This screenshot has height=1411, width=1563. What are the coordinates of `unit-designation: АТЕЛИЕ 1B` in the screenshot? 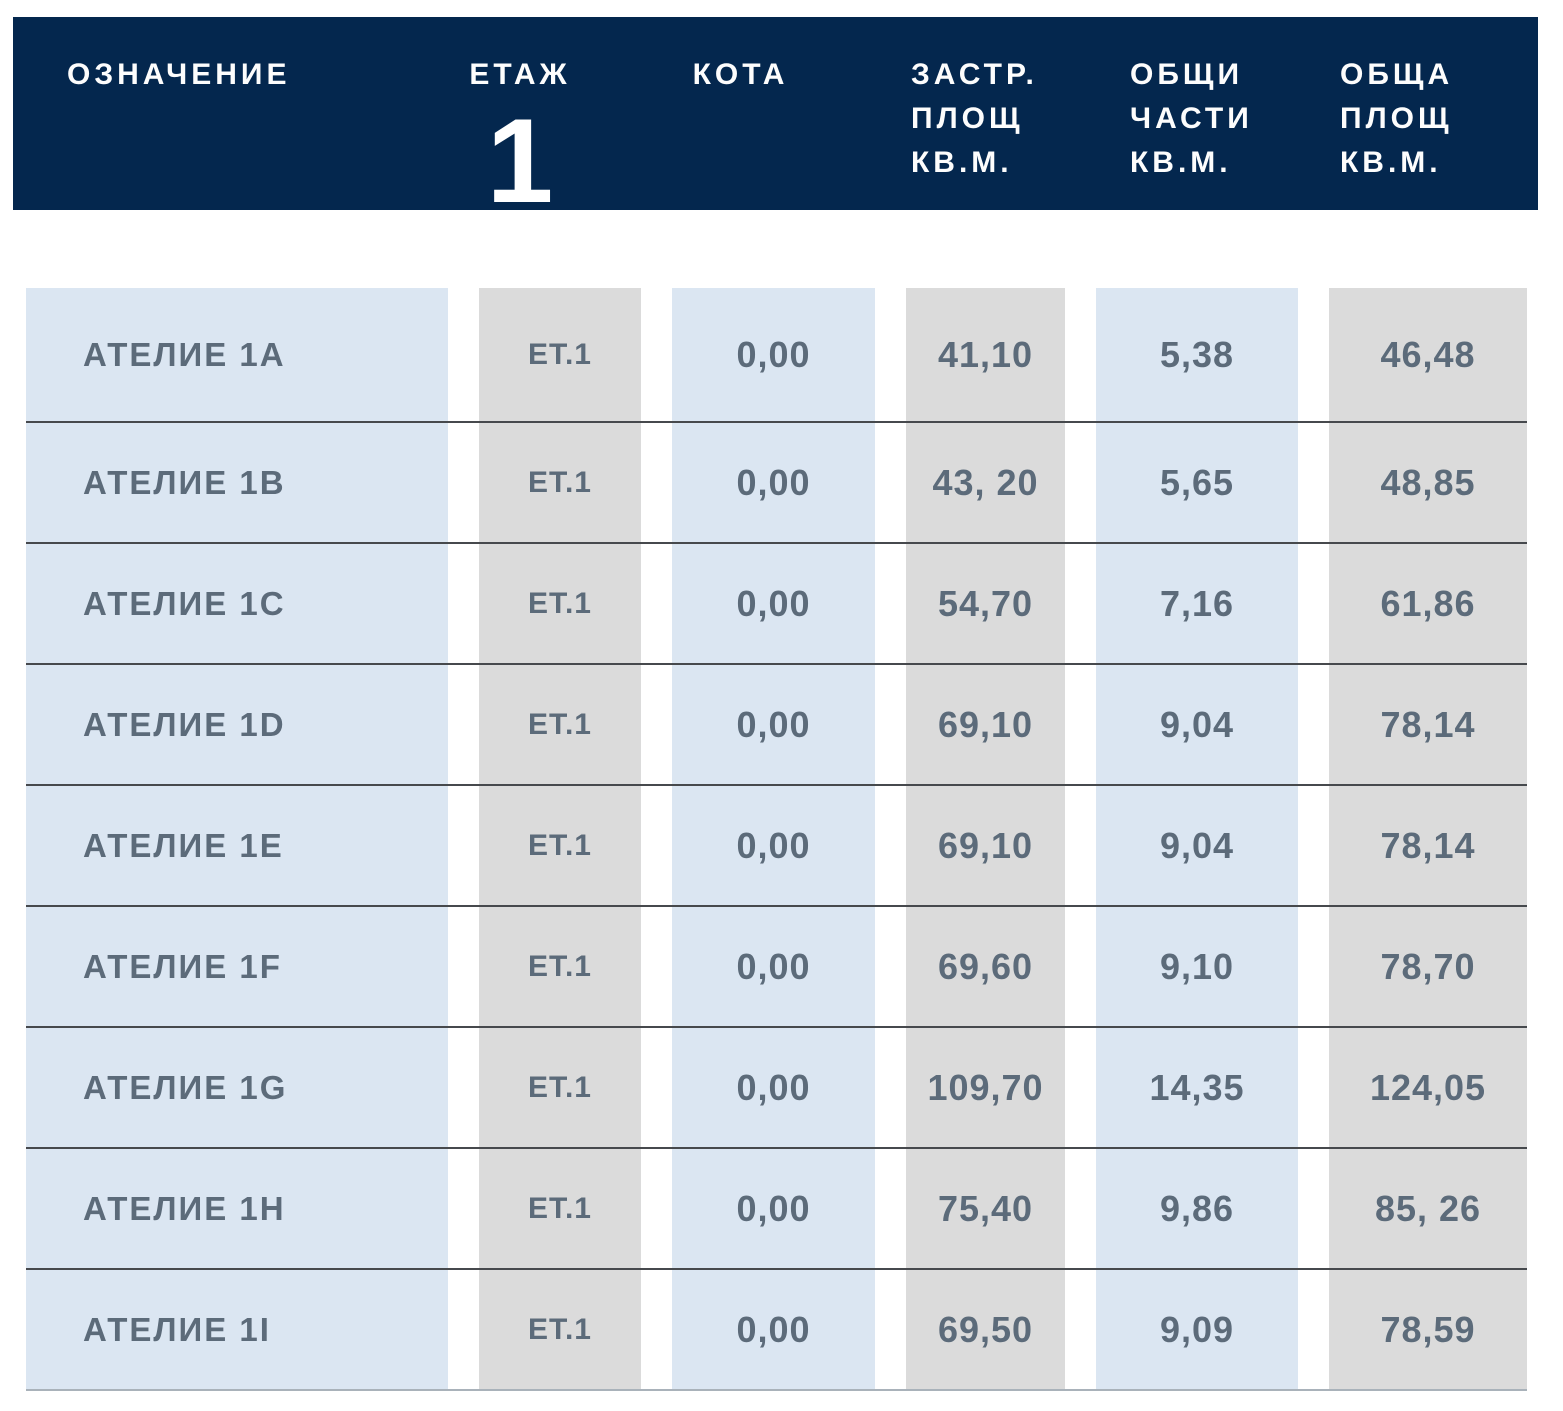 It's located at (237, 482).